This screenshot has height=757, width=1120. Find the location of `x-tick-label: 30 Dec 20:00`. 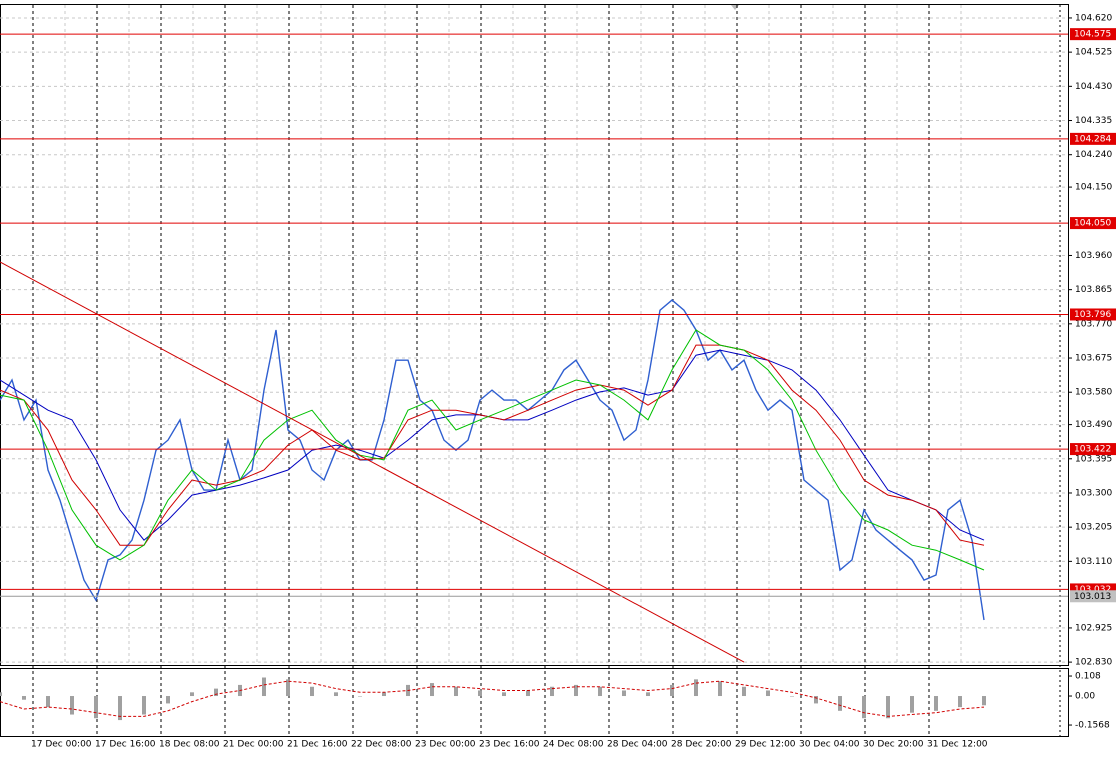

x-tick-label: 30 Dec 20:00 is located at coordinates (893, 745).